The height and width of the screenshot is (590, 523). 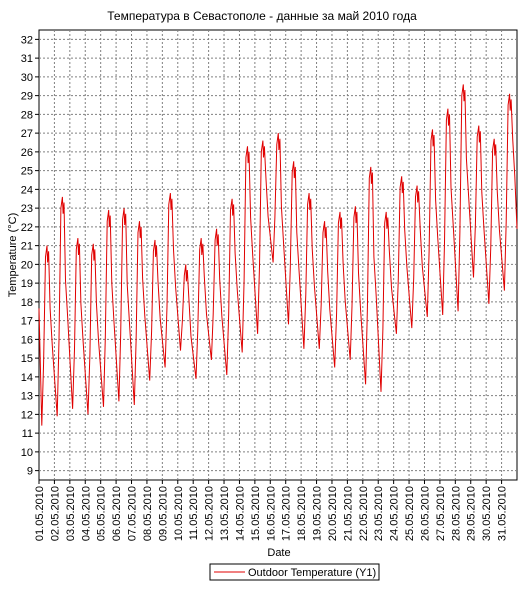 What do you see at coordinates (441, 513) in the screenshot?
I see `x-tick-label: 27.05.2010` at bounding box center [441, 513].